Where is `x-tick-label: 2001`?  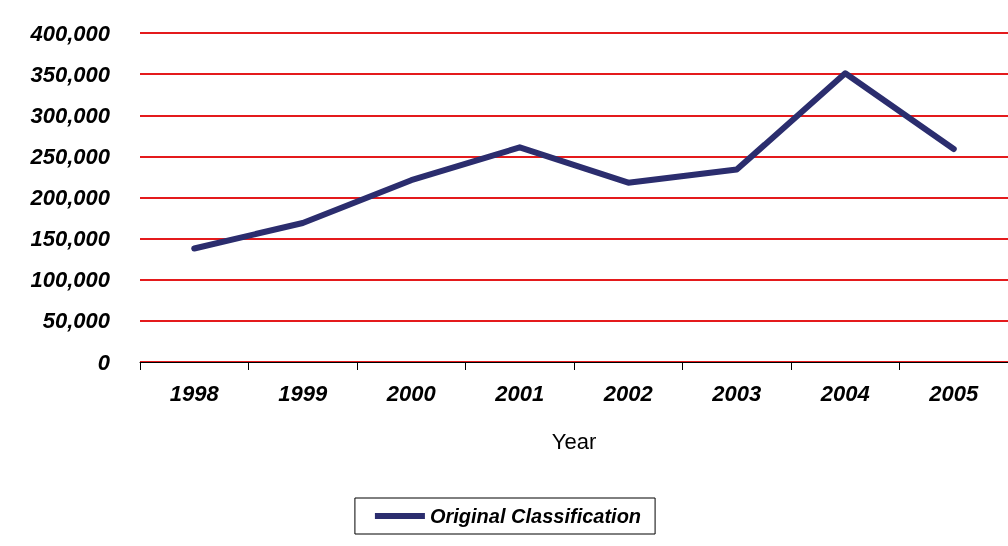 x-tick-label: 2001 is located at coordinates (519, 393).